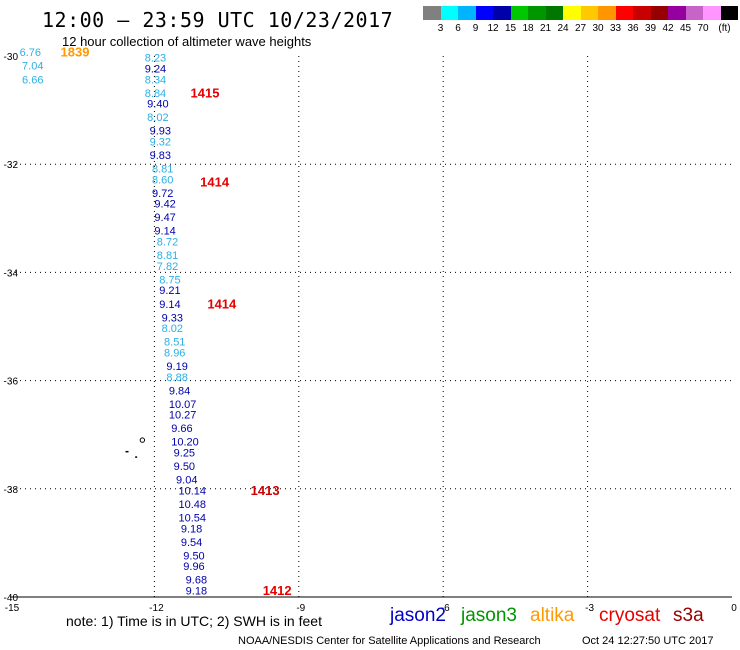 The height and width of the screenshot is (650, 740). Describe the element at coordinates (11, 273) in the screenshot. I see `y-tick-label: -34` at that location.